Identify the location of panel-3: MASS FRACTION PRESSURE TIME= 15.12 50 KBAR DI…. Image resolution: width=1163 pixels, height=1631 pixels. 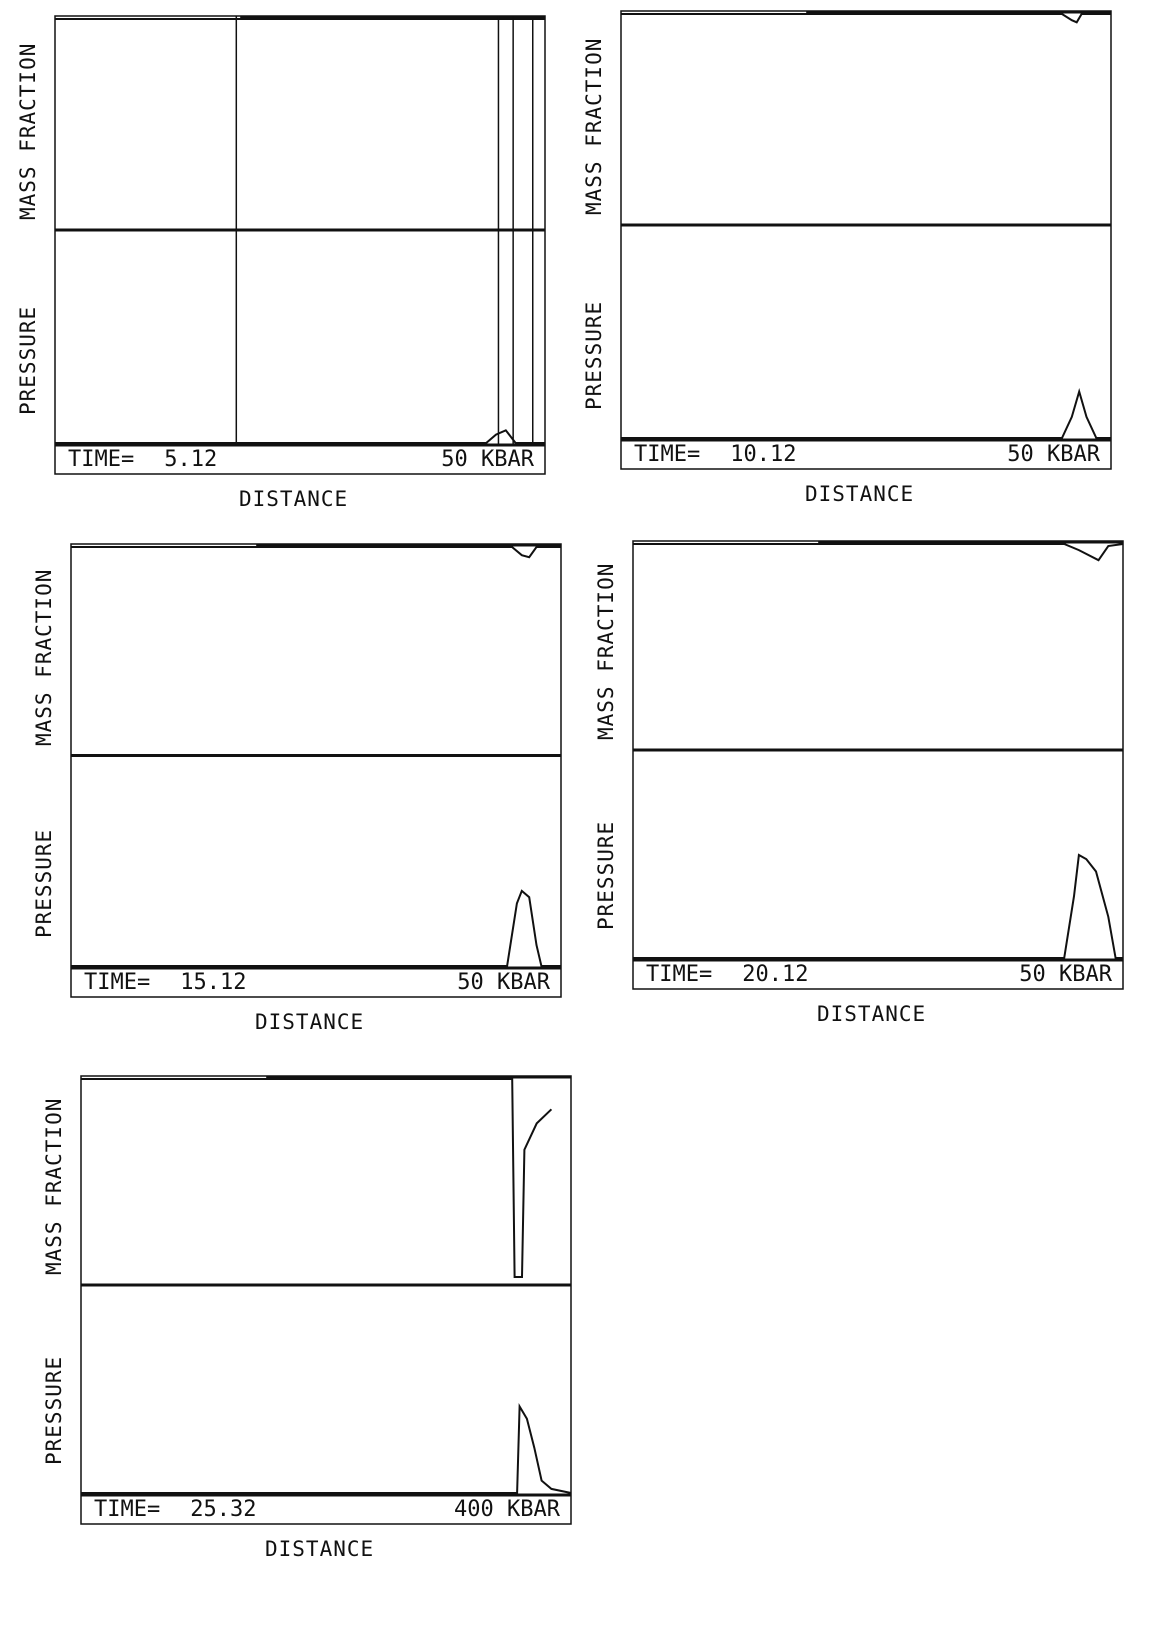
(297, 793).